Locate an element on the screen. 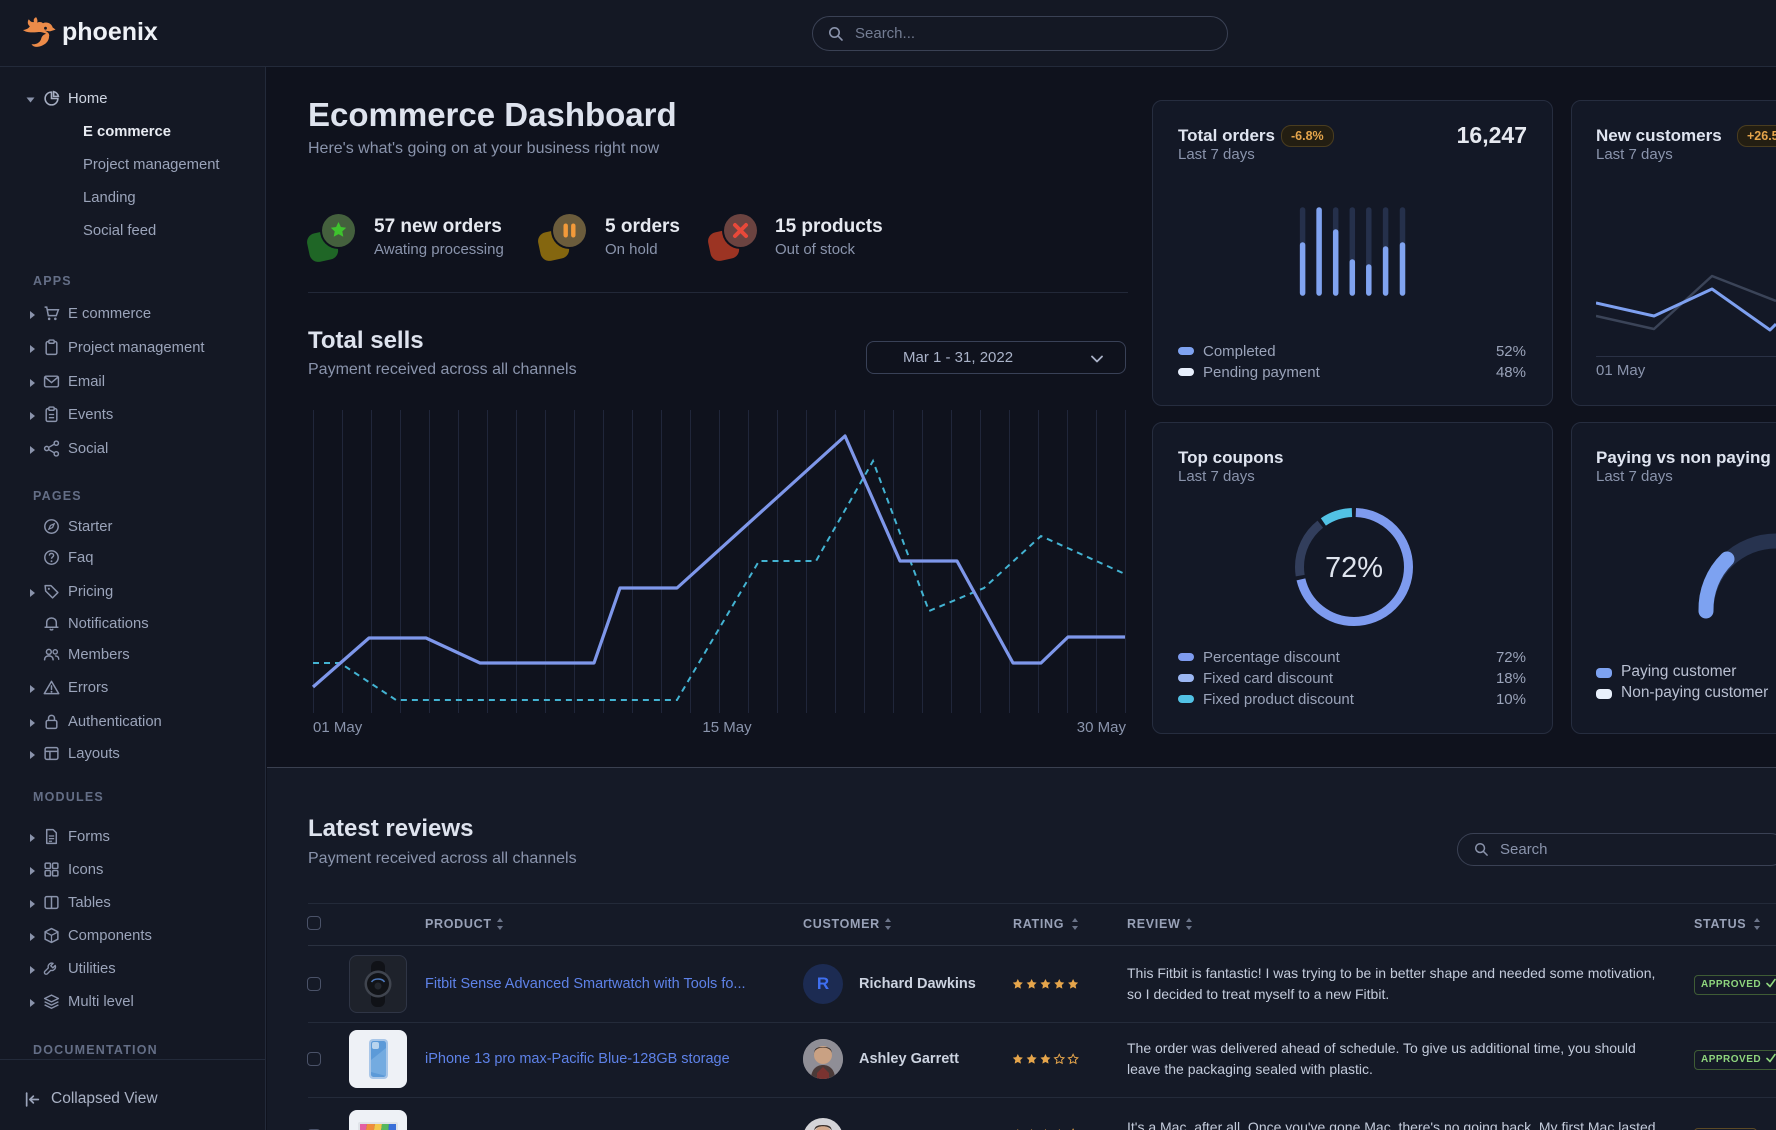 Image resolution: width=1776 pixels, height=1130 pixels. svg-text: 01 May is located at coordinates (338, 727).